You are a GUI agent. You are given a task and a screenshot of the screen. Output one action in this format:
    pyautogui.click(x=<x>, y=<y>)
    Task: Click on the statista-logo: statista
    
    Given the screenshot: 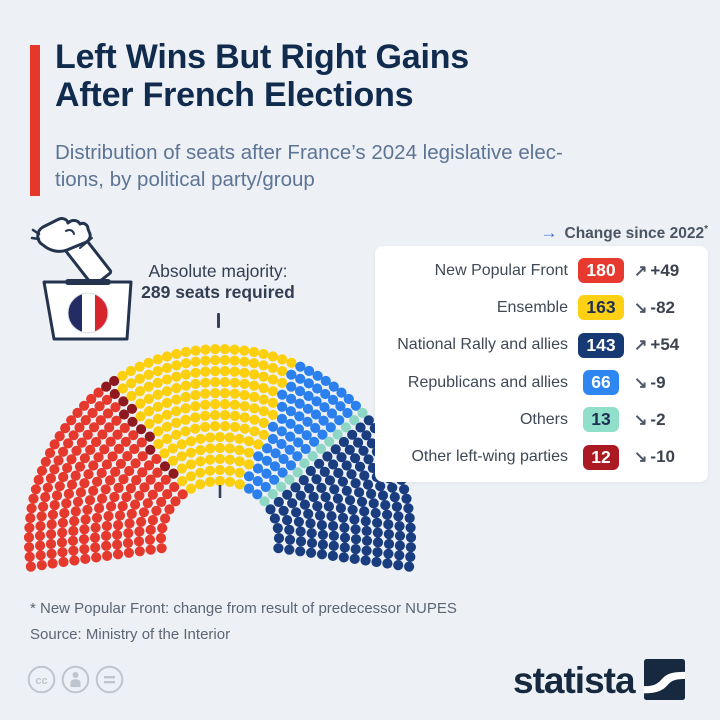 What is the action you would take?
    pyautogui.click(x=599, y=681)
    